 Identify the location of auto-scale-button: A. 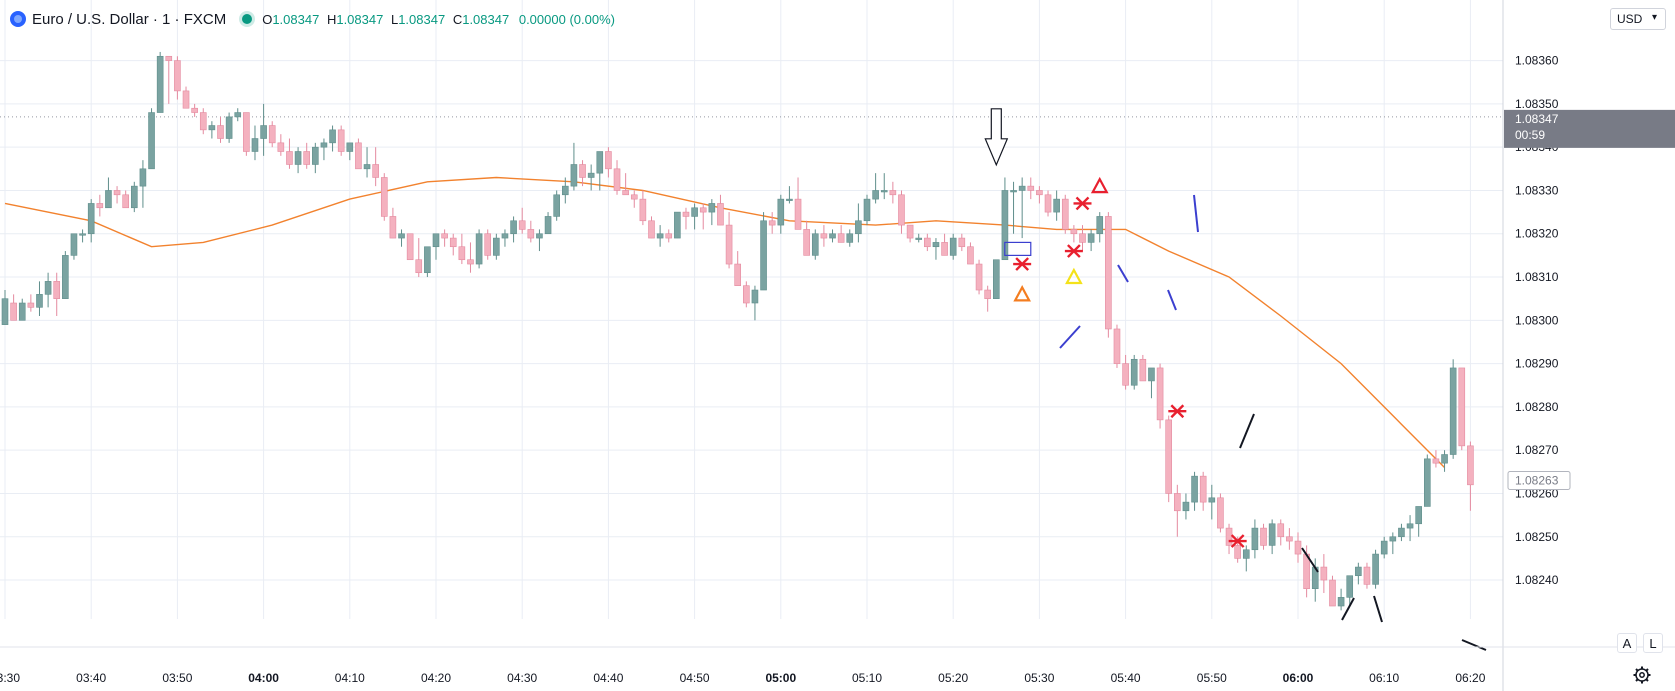
(1627, 643).